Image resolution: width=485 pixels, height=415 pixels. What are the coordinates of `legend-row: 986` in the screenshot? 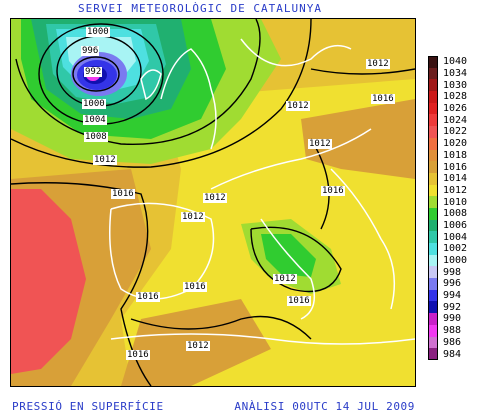 It's located at (453, 342).